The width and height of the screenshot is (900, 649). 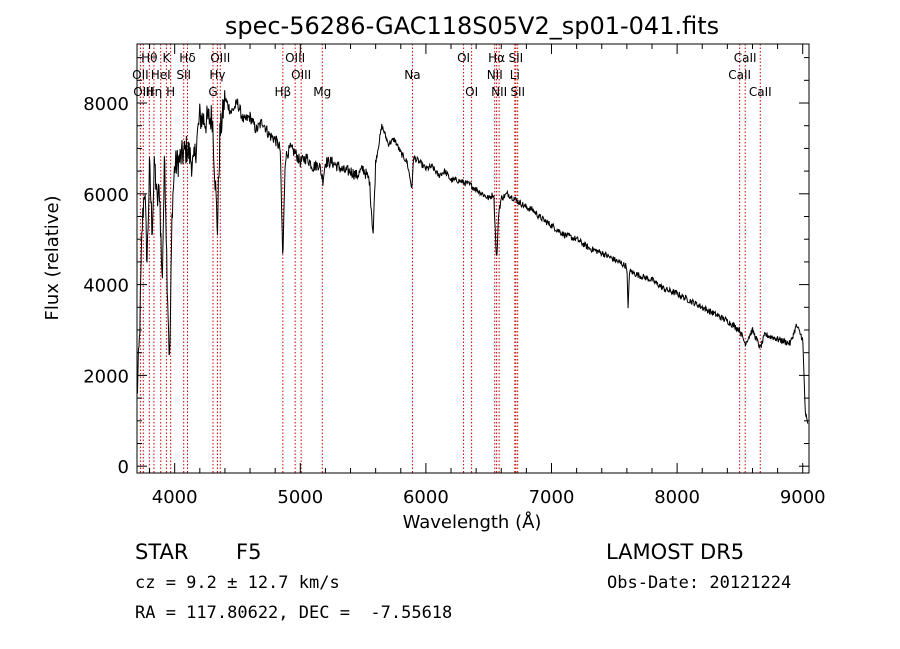 I want to click on x-tick-label-0: 4000, so click(x=175, y=497).